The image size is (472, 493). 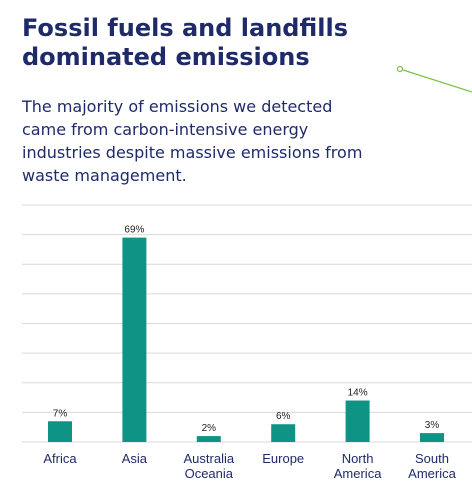 What do you see at coordinates (209, 458) in the screenshot?
I see `category-label: Australia` at bounding box center [209, 458].